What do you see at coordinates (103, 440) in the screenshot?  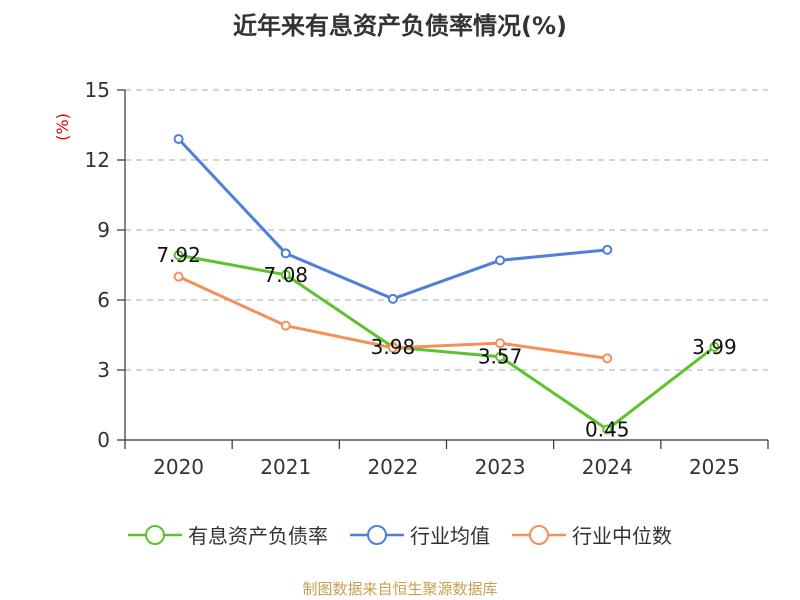 I see `y-tick-label-0: 0` at bounding box center [103, 440].